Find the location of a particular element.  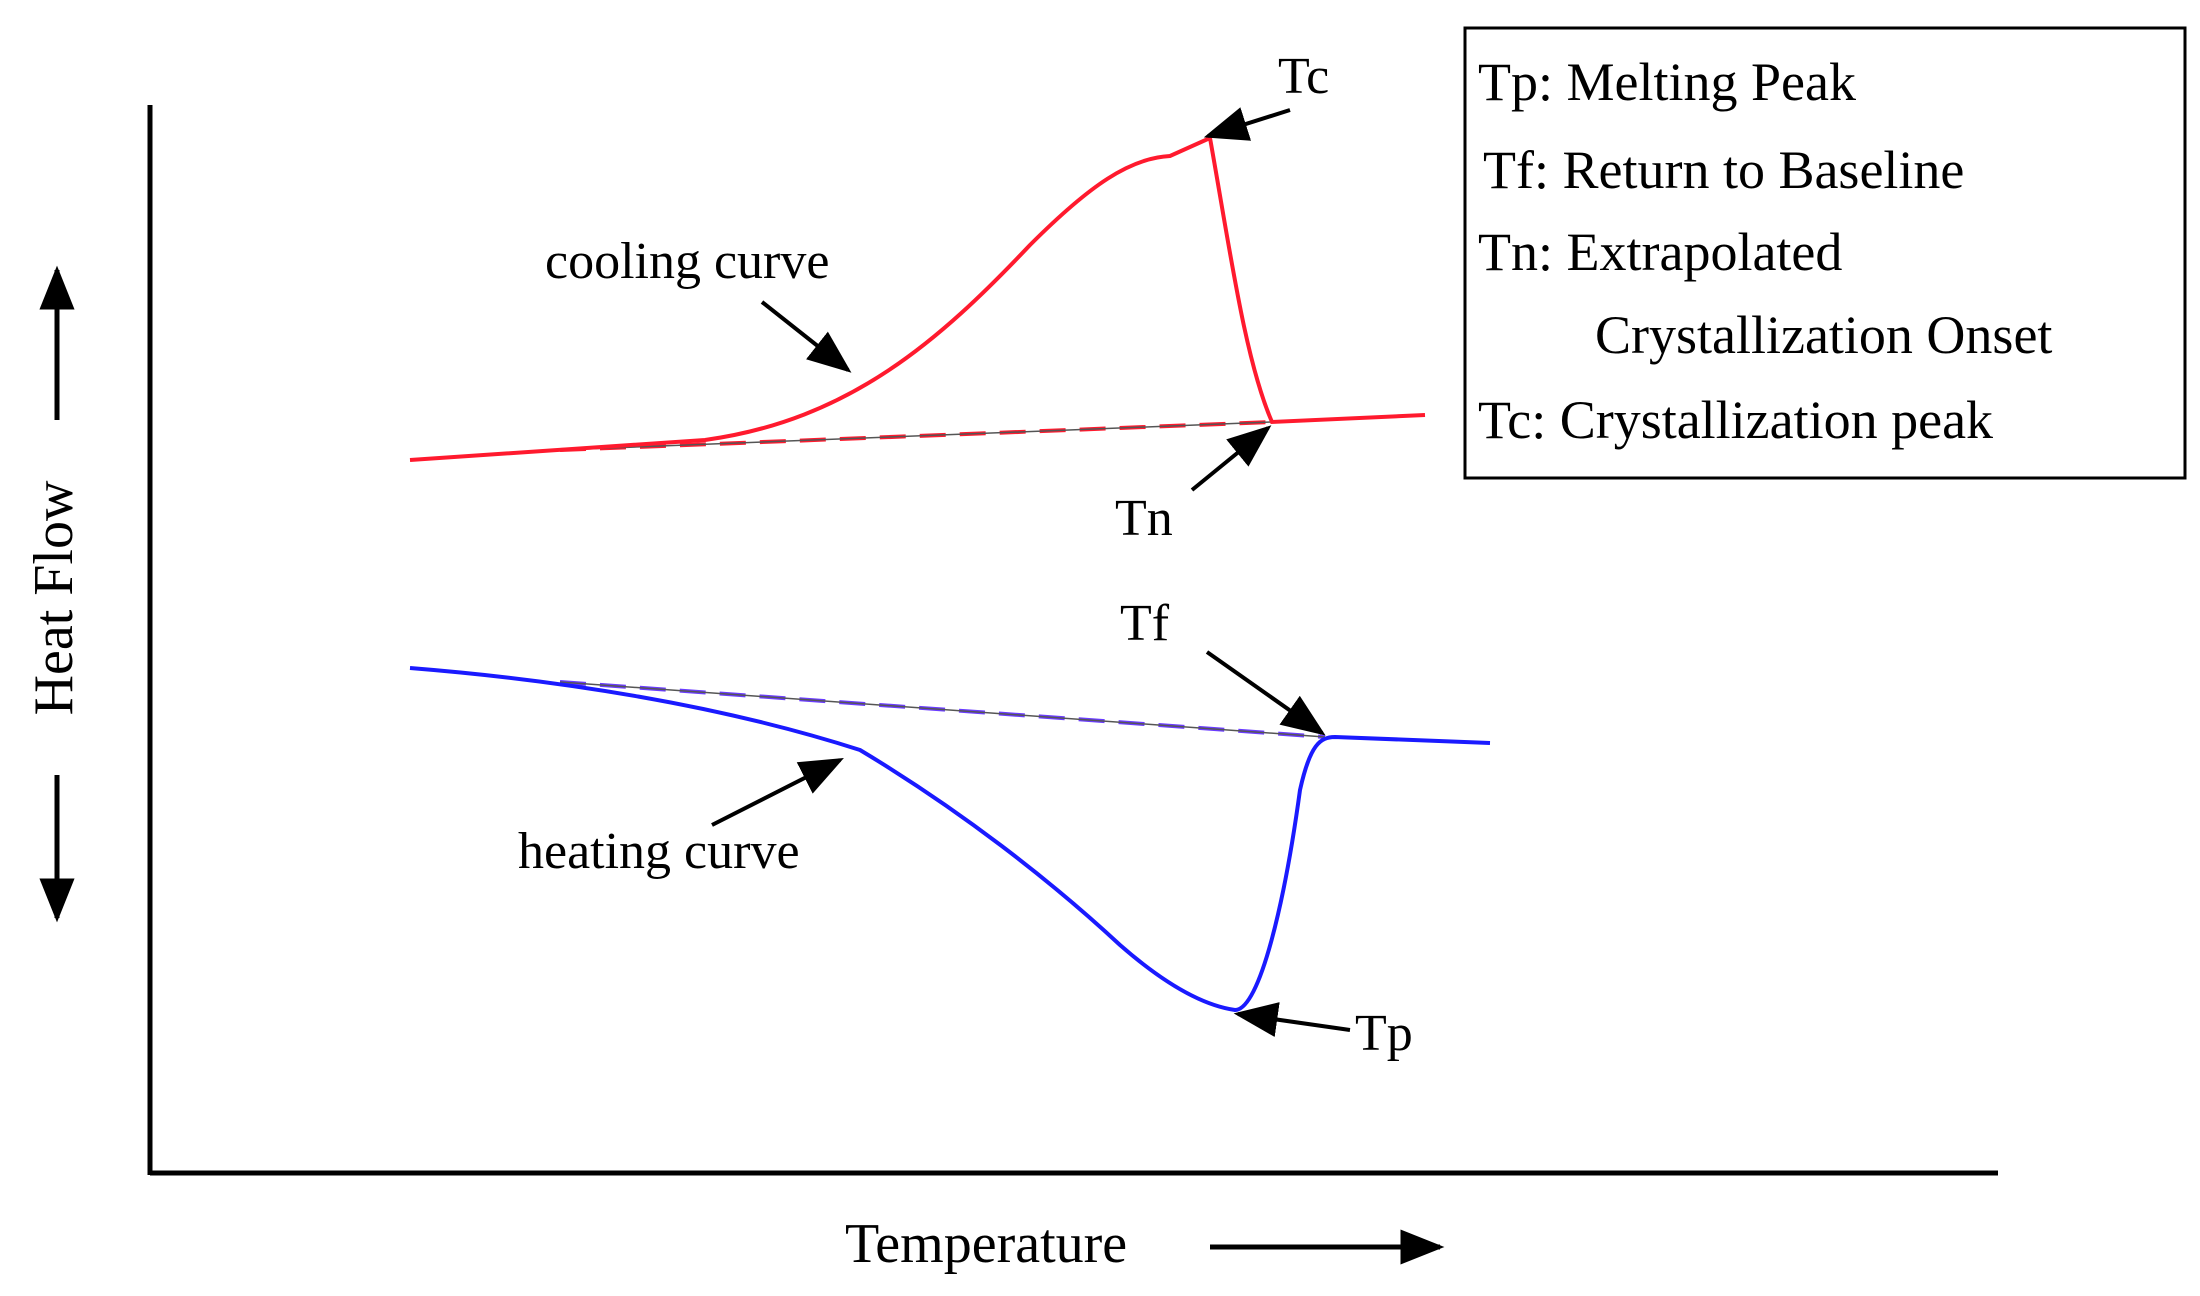

legend-frame is located at coordinates (1825, 253).